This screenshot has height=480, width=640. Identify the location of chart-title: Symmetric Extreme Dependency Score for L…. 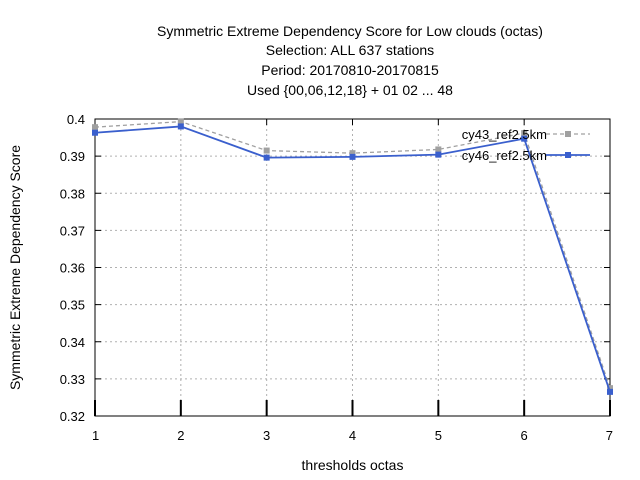
(350, 60).